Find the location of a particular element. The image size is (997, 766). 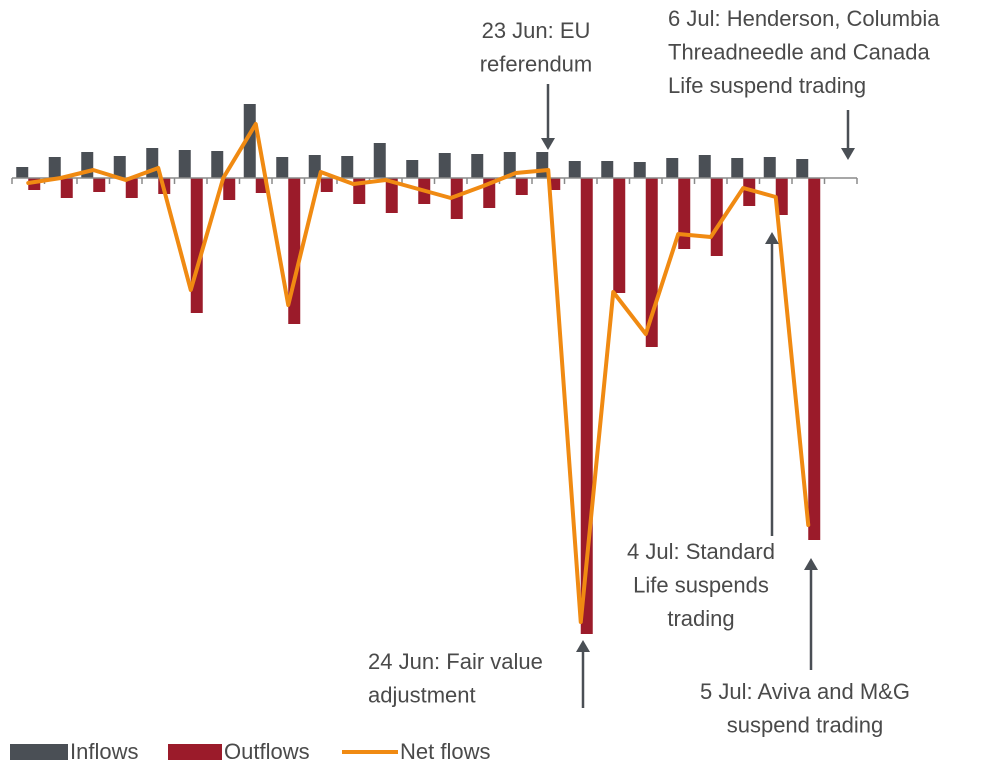

annotation: Threadneedle and Canada is located at coordinates (799, 51).